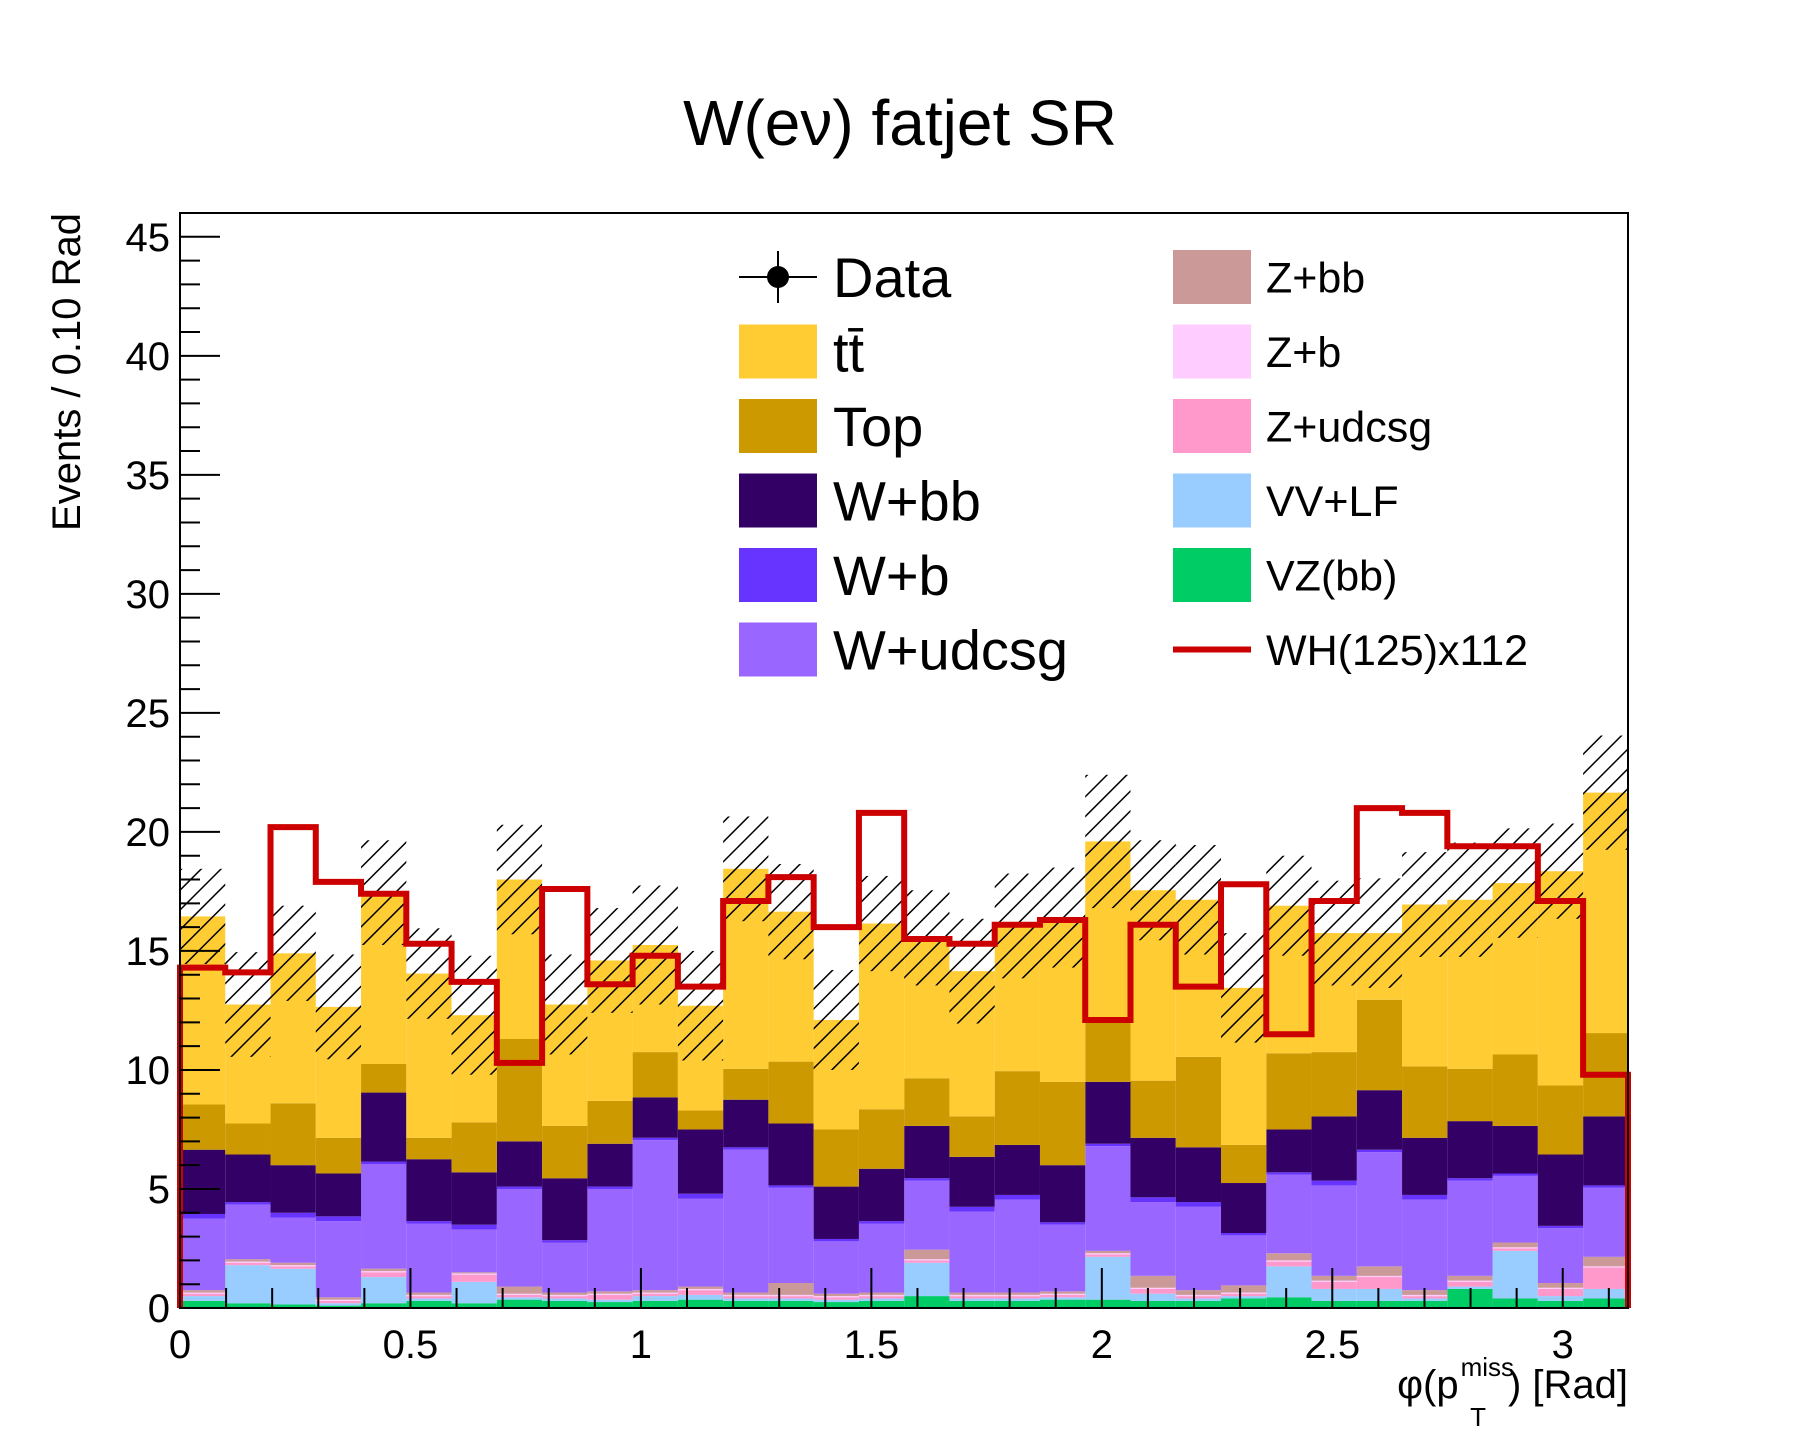  What do you see at coordinates (1198, 1304) in the screenshot?
I see `bar-vz-bb--22` at bounding box center [1198, 1304].